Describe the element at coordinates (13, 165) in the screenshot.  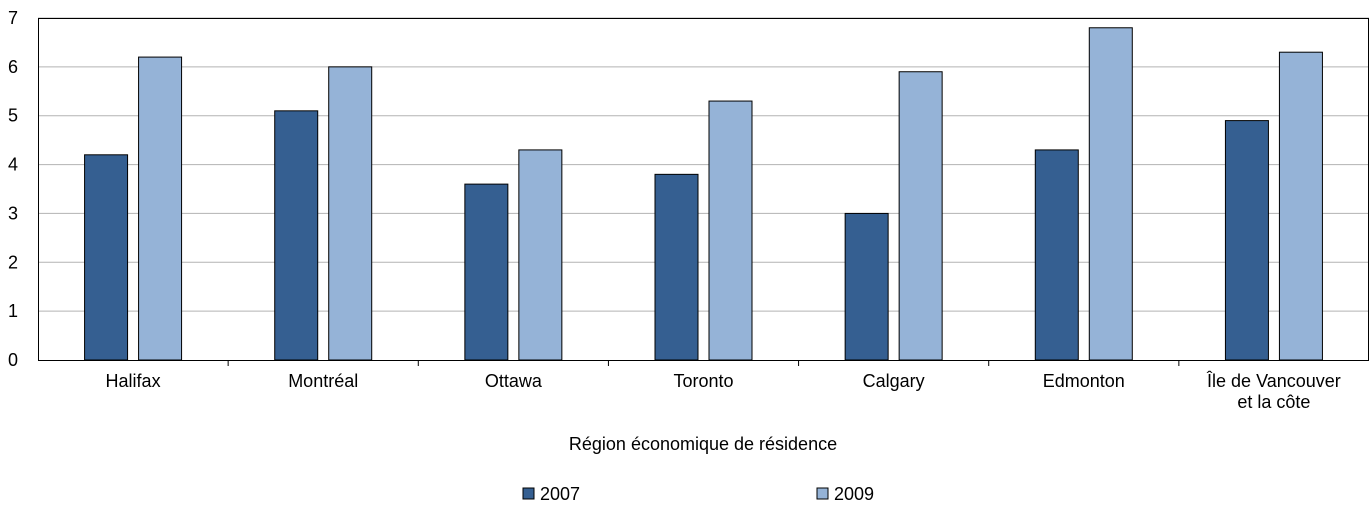
I see `y-tick-label: 4` at that location.